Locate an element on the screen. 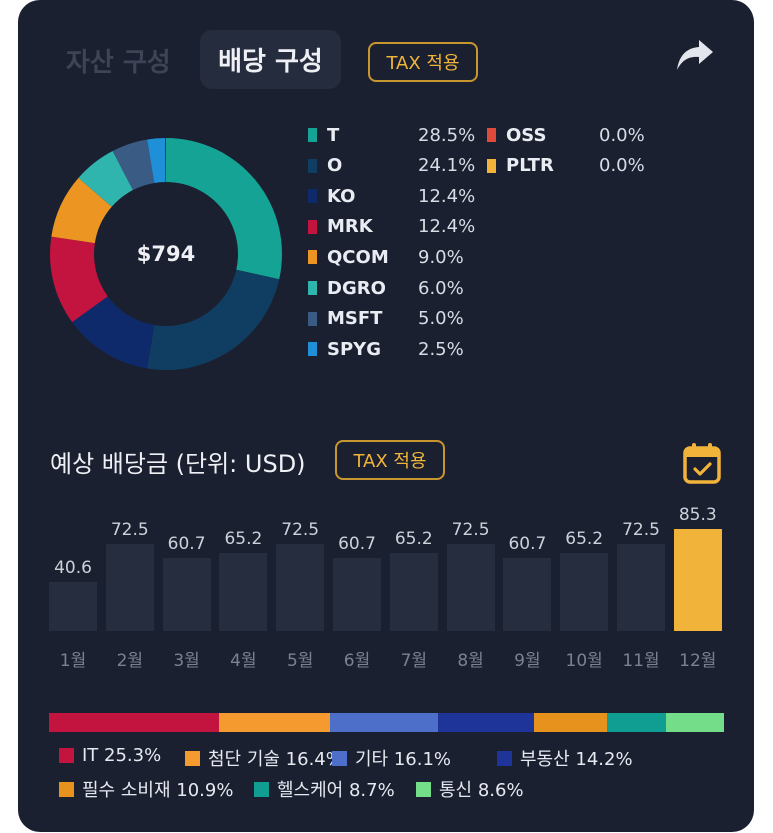 This screenshot has width=773, height=833. forecast-tax-apply-button: TAX 적용 is located at coordinates (390, 460).